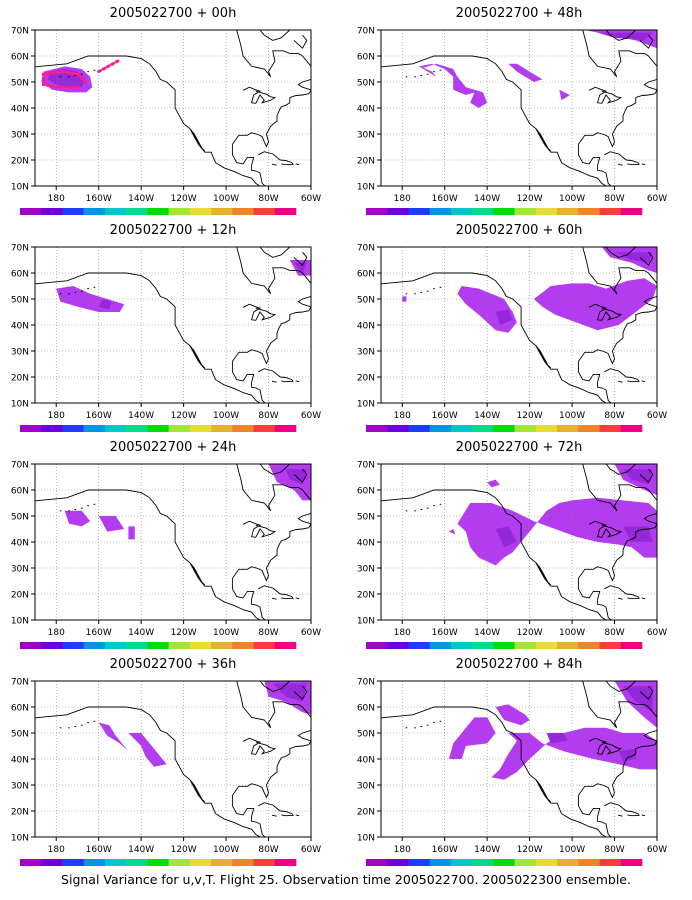 The image size is (692, 900). Describe the element at coordinates (173, 230) in the screenshot. I see `panel-title: 2005022700 + 12h` at that location.